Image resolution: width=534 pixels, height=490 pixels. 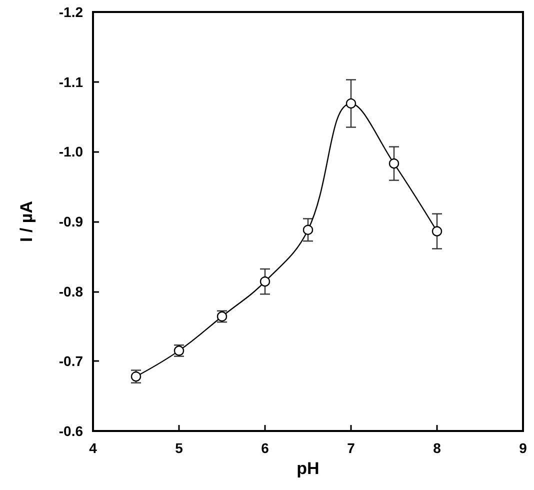 What do you see at coordinates (265, 448) in the screenshot?
I see `x-tick-label: 6` at bounding box center [265, 448].